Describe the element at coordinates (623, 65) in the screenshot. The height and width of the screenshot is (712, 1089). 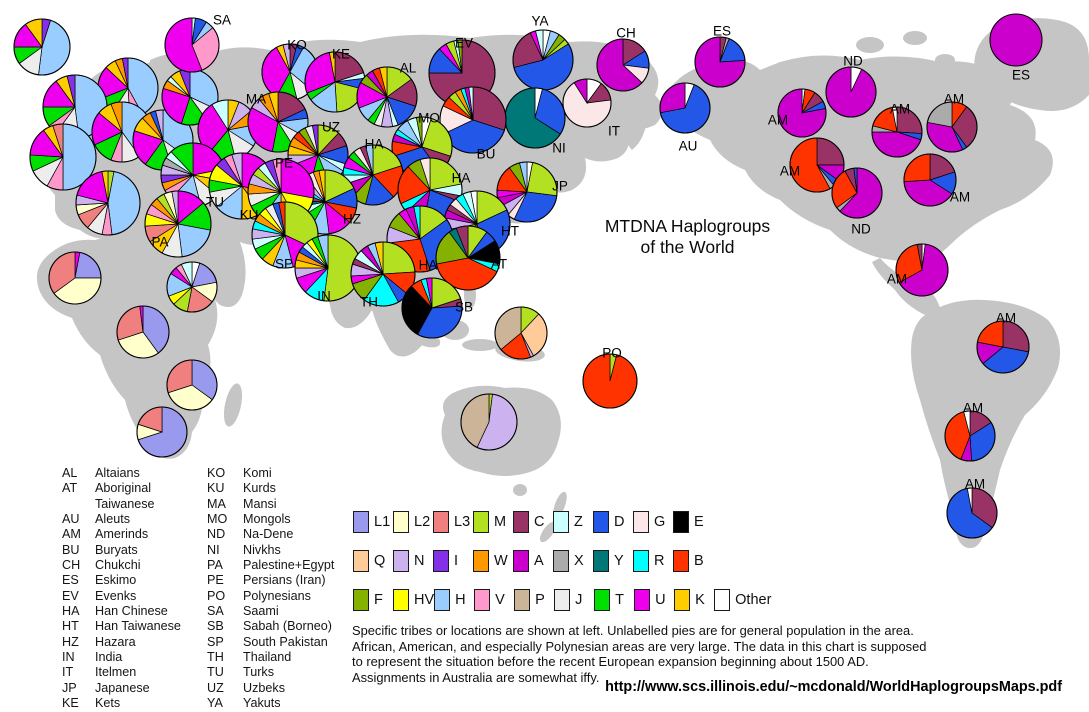
I see `pie-CH` at that location.